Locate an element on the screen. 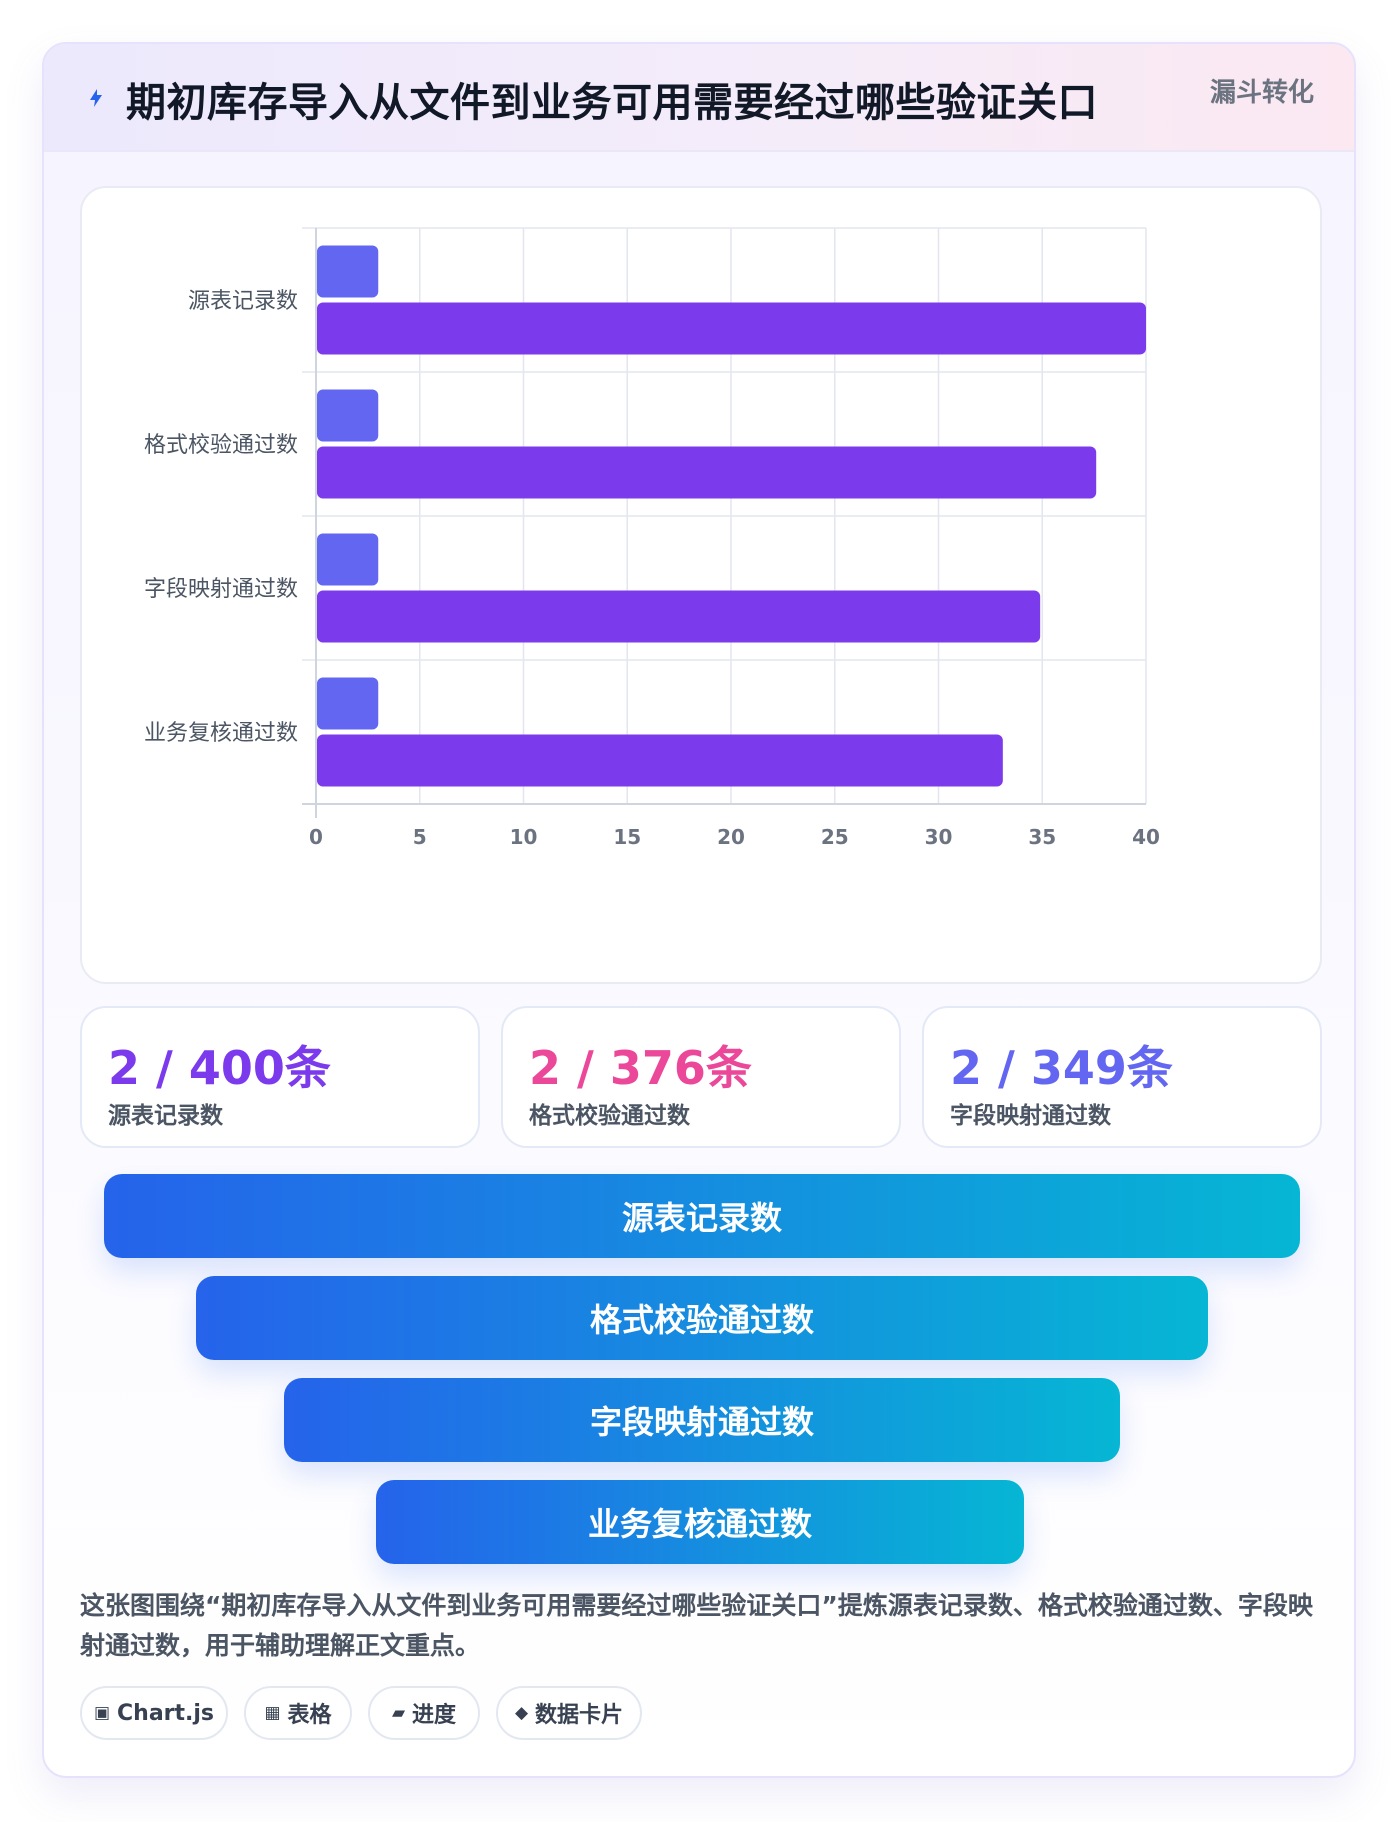  tag-data-card: ◆ 数据卡片 is located at coordinates (569, 1713).